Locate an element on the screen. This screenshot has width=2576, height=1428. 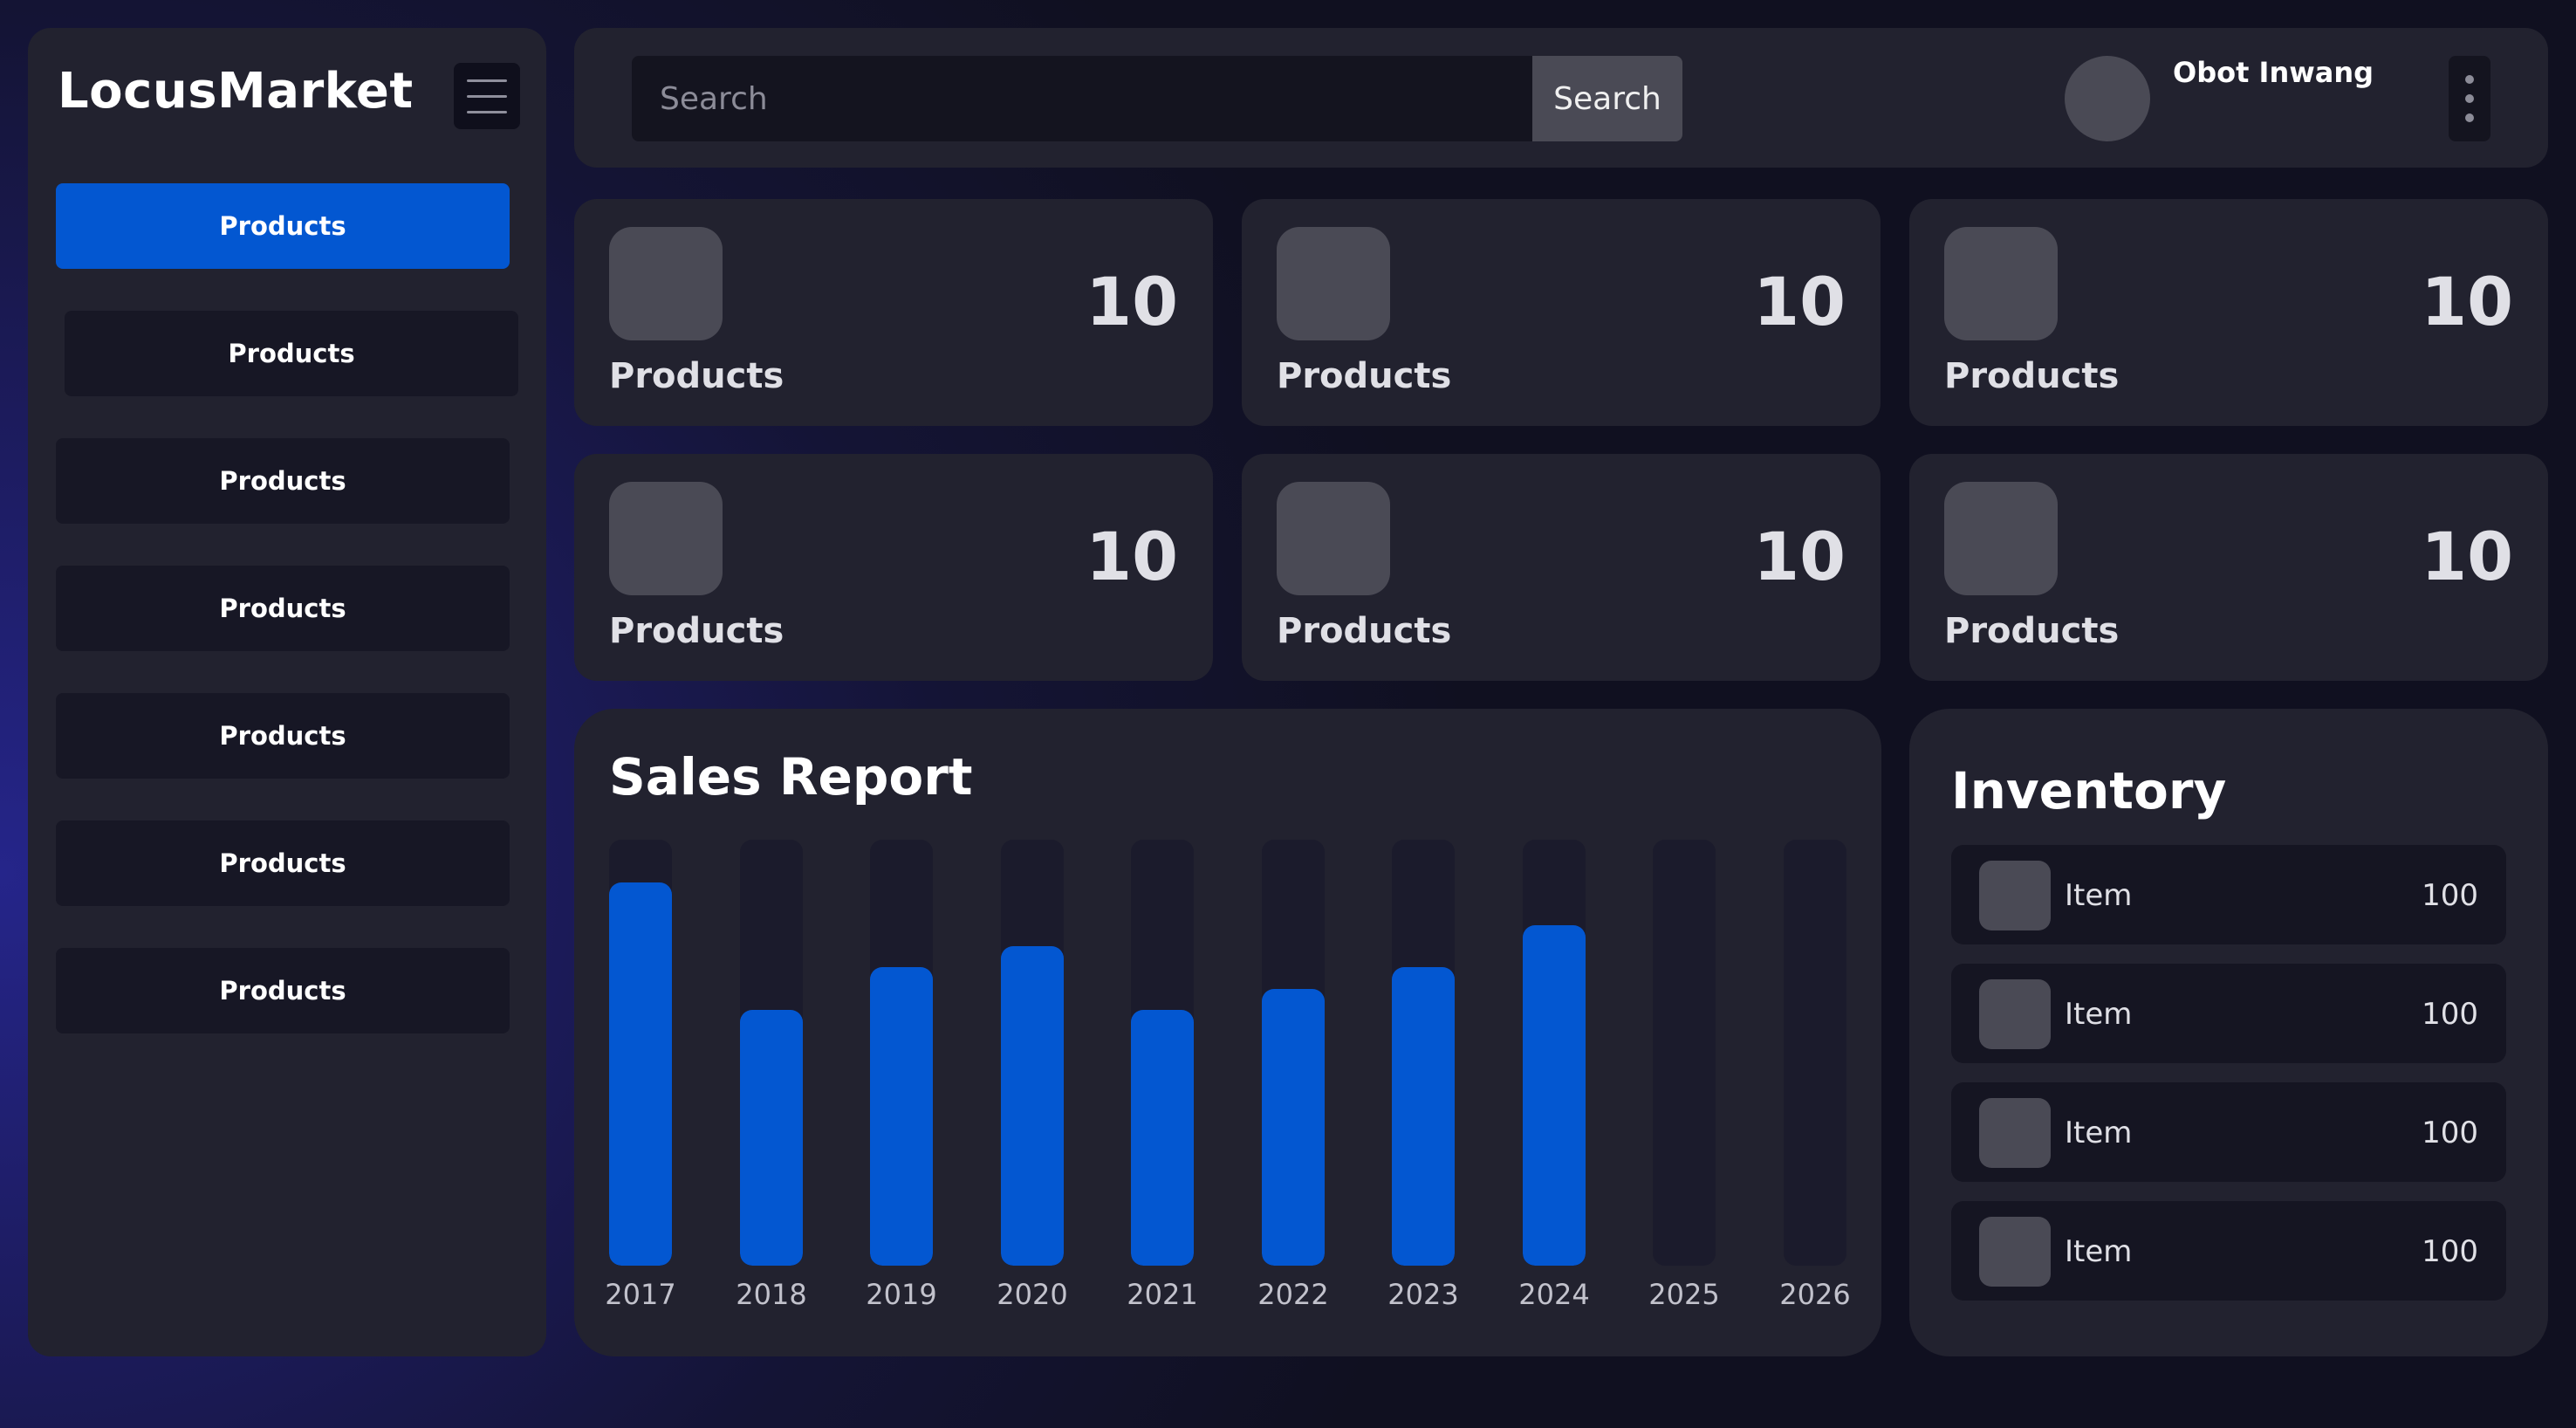
inventory-title: Inventory is located at coordinates (2089, 790).